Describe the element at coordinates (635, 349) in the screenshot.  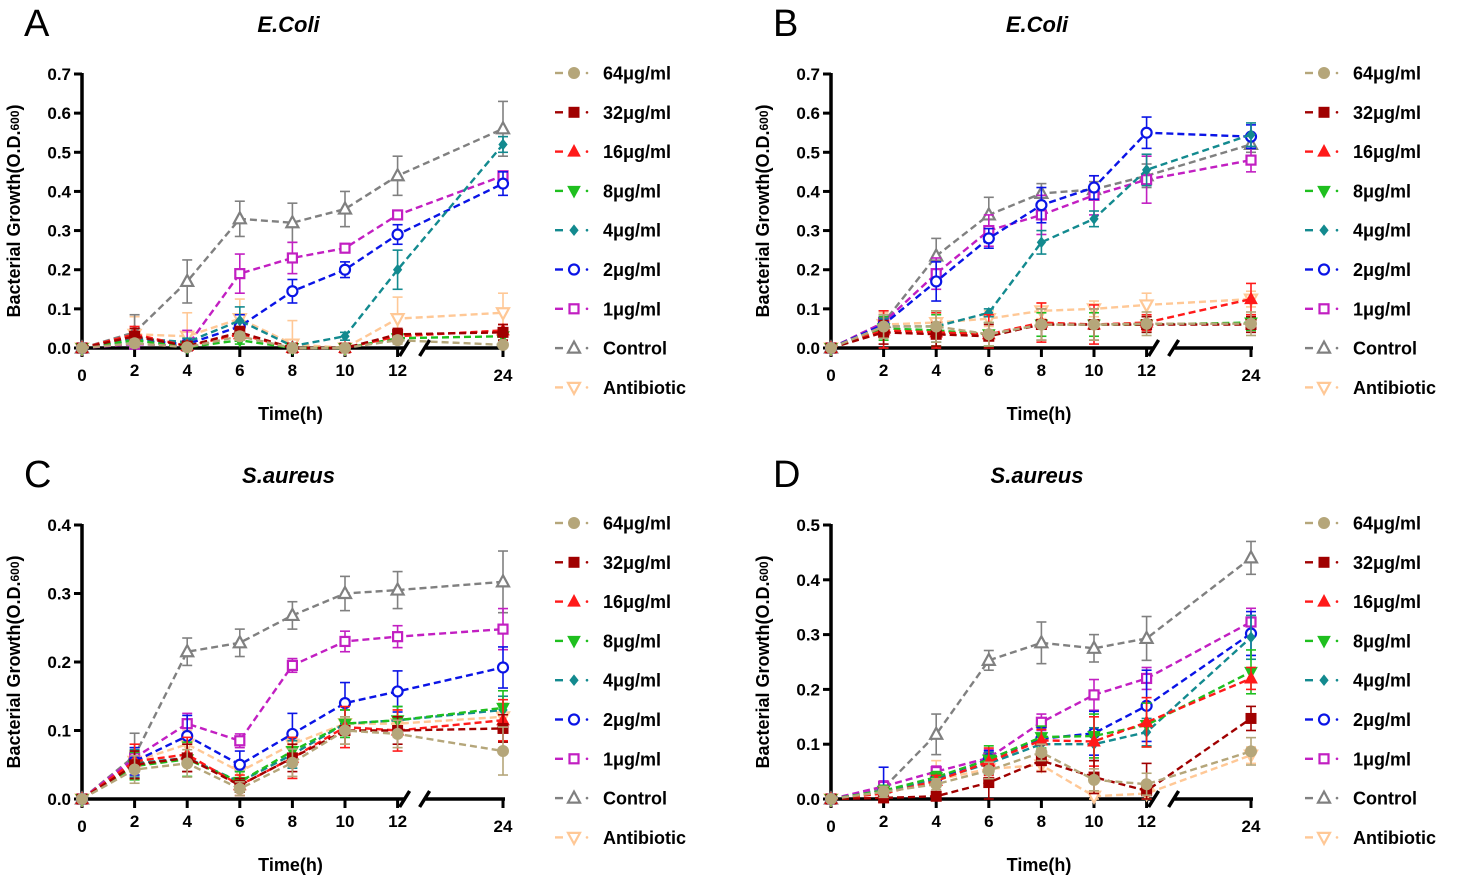
I see `legend-label: Control` at that location.